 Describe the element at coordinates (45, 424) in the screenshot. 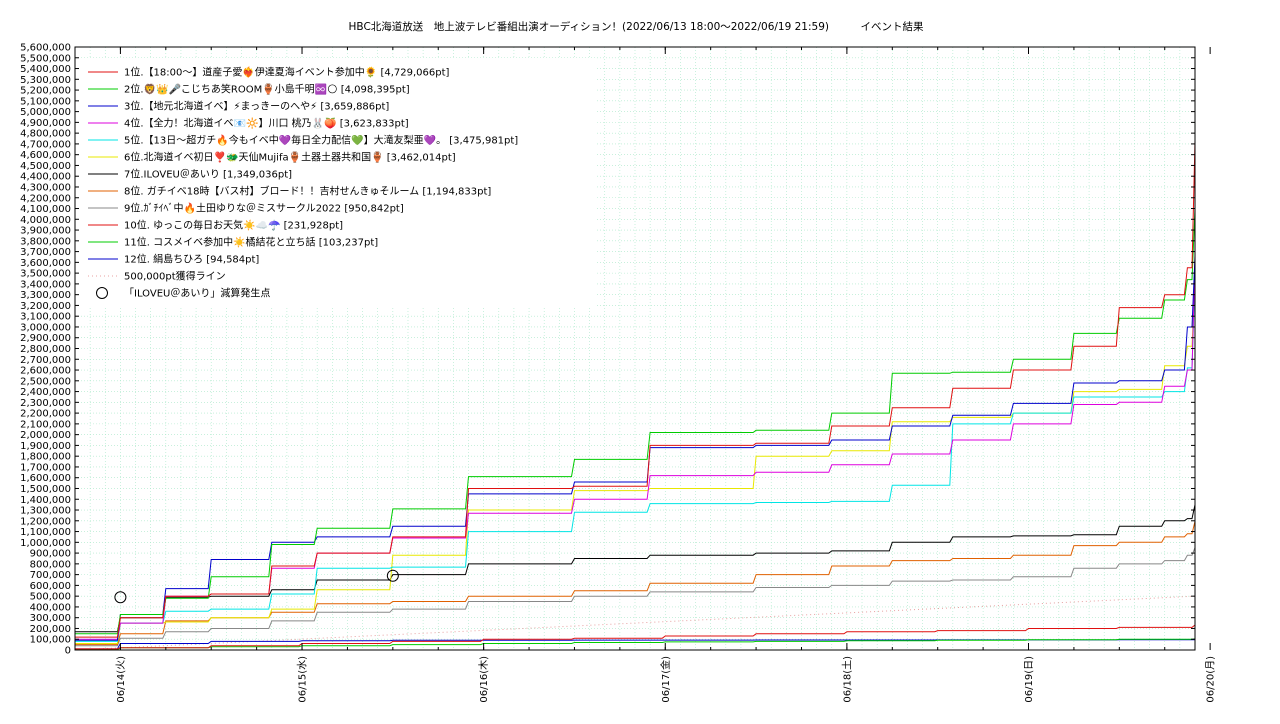

I see `y-tick-label: 2,100,000` at that location.